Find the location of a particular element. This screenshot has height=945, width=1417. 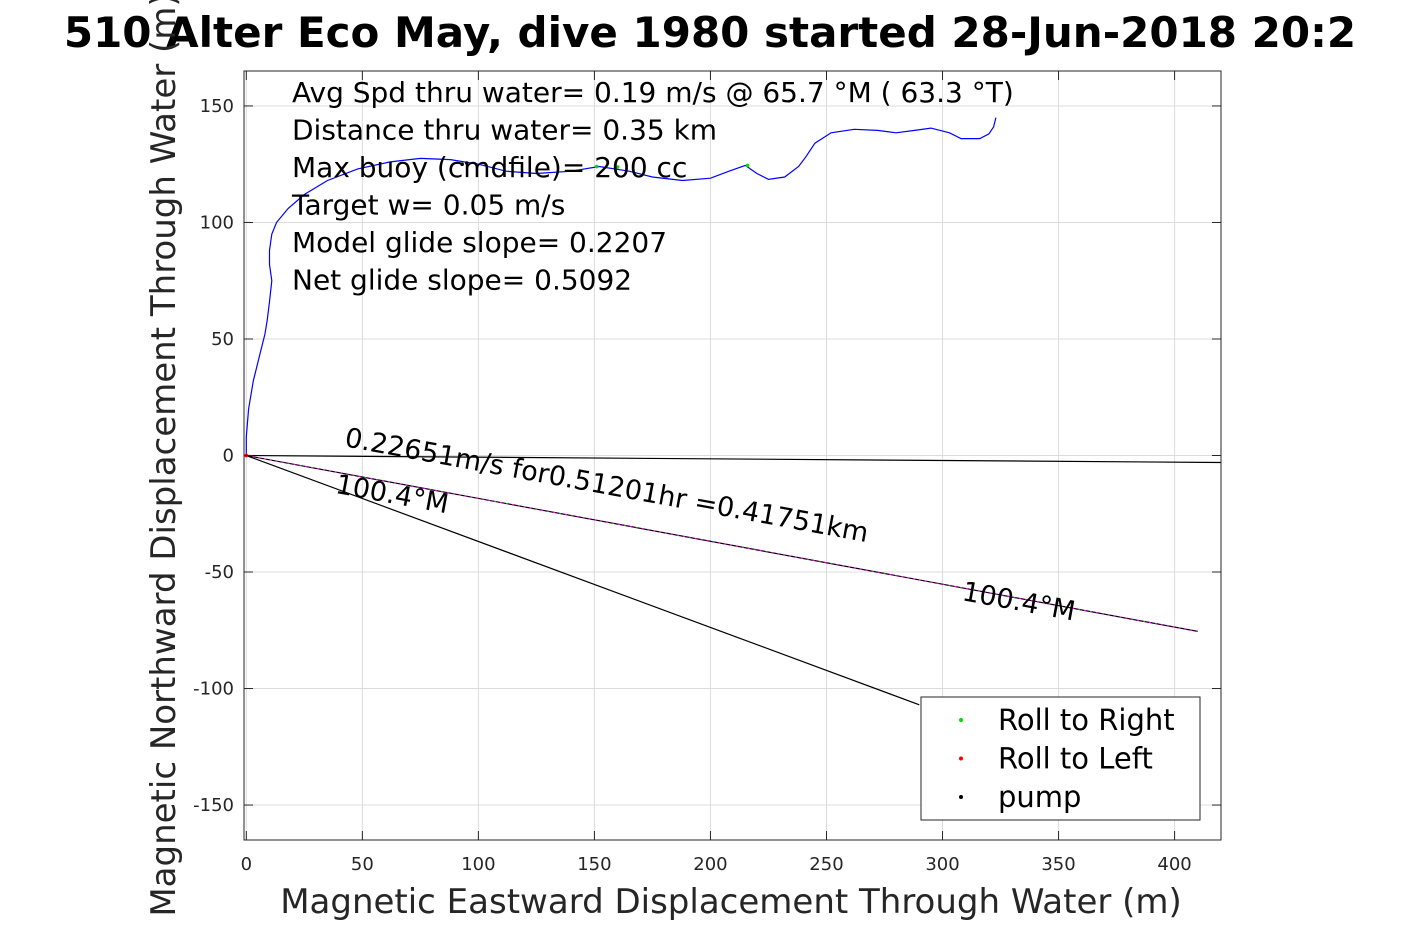

stats-annotation-line: Max buoy (cmdfile)= 200 cc is located at coordinates (489, 167).